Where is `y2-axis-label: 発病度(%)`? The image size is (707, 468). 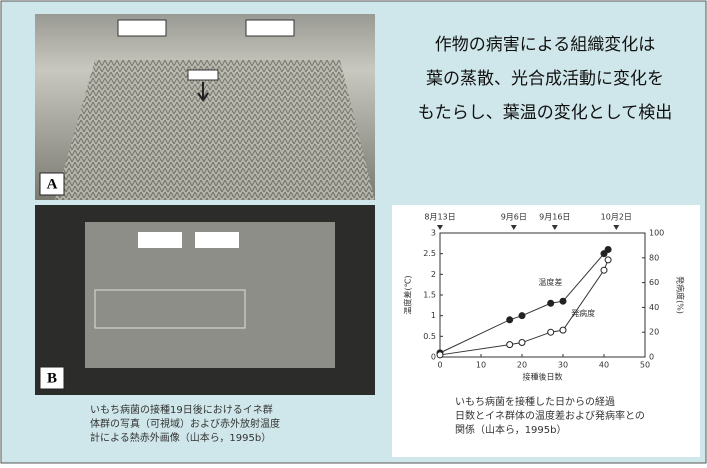 y2-axis-label: 発病度(%) is located at coordinates (681, 295).